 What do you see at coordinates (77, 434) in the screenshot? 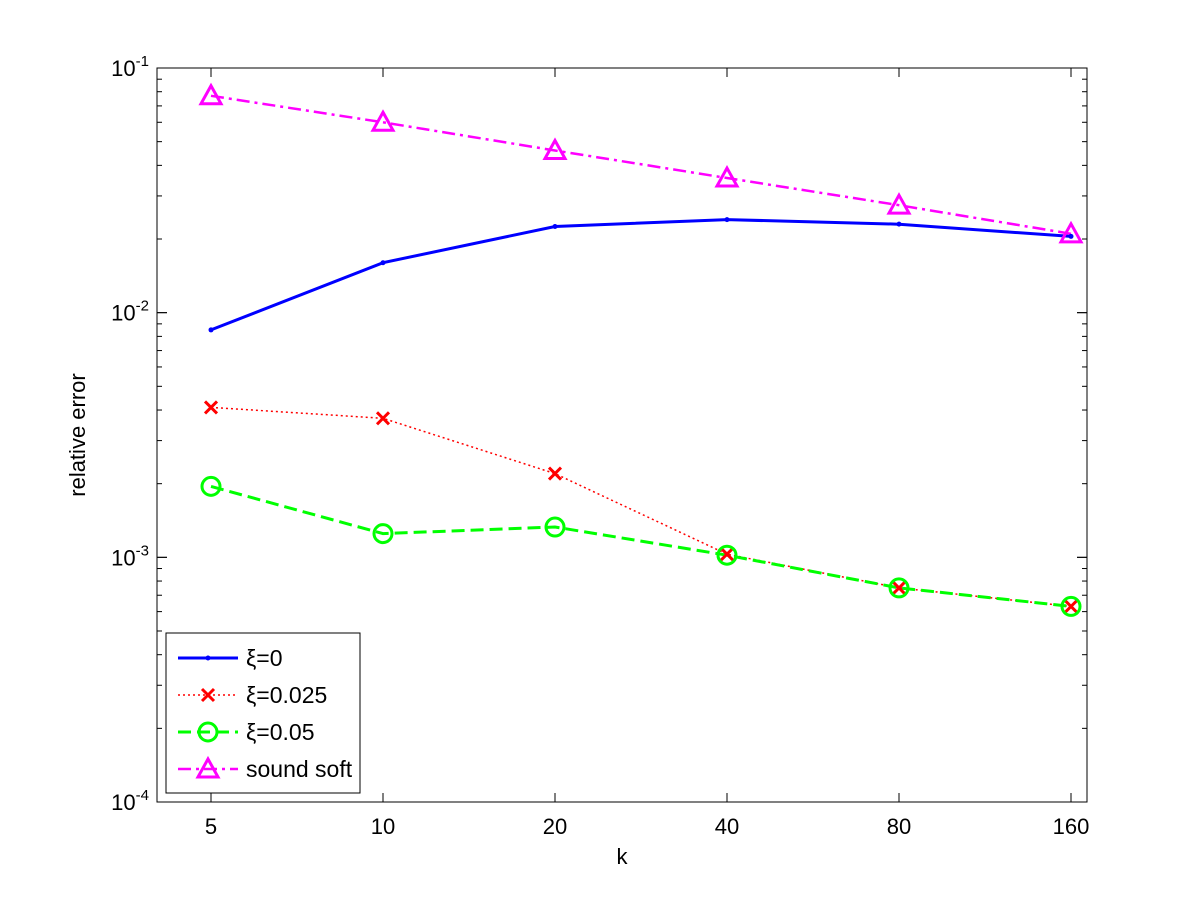
I see `y-axis-label: relative error` at bounding box center [77, 434].